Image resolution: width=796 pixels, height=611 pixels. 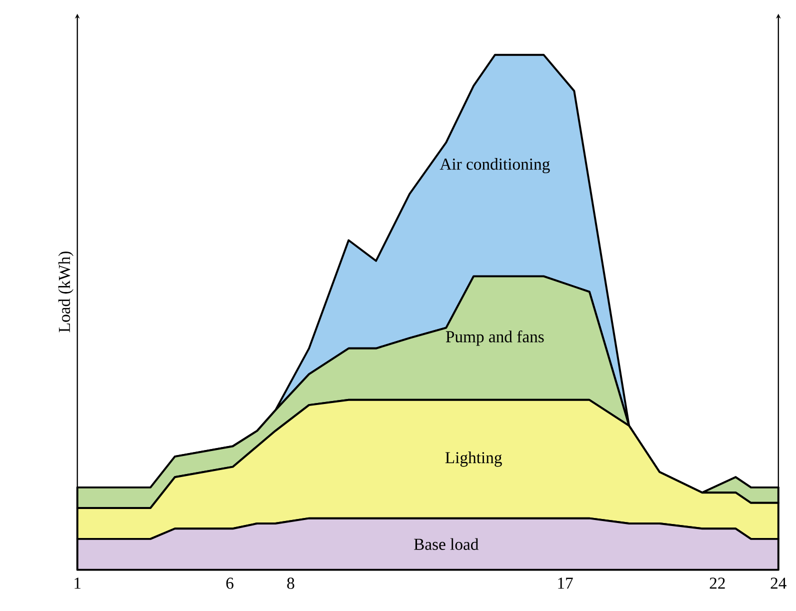 I want to click on x-tick-label: 22, so click(x=717, y=583).